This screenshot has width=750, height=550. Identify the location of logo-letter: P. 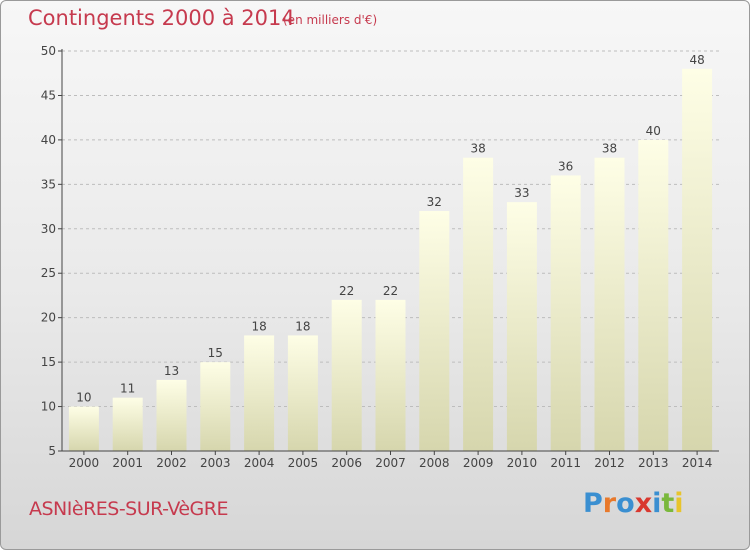
(593, 503).